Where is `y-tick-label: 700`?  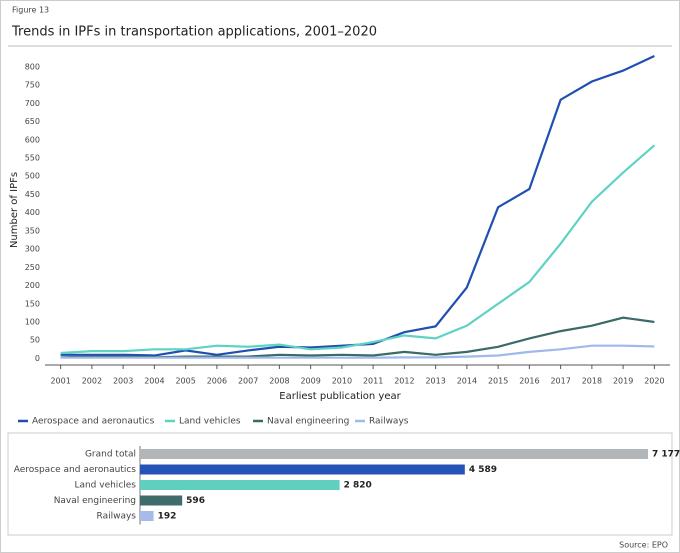 y-tick-label: 700 is located at coordinates (32, 103).